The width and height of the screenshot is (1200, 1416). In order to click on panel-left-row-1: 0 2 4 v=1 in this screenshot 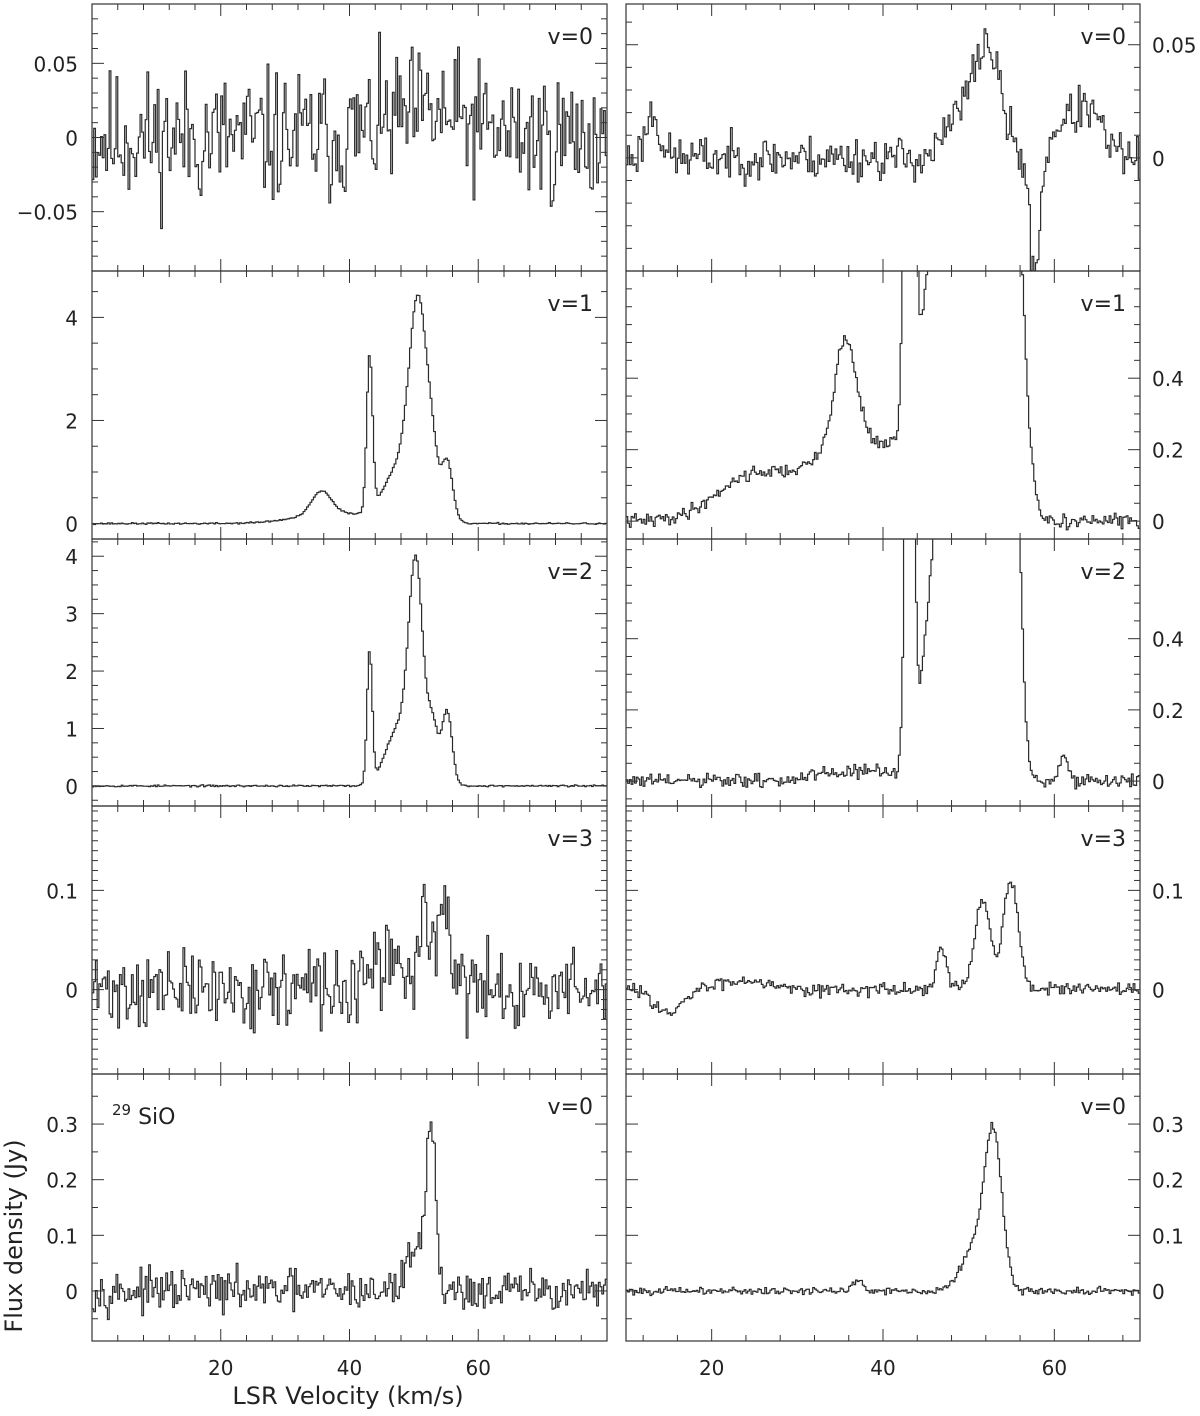, I will do `click(336, 405)`.